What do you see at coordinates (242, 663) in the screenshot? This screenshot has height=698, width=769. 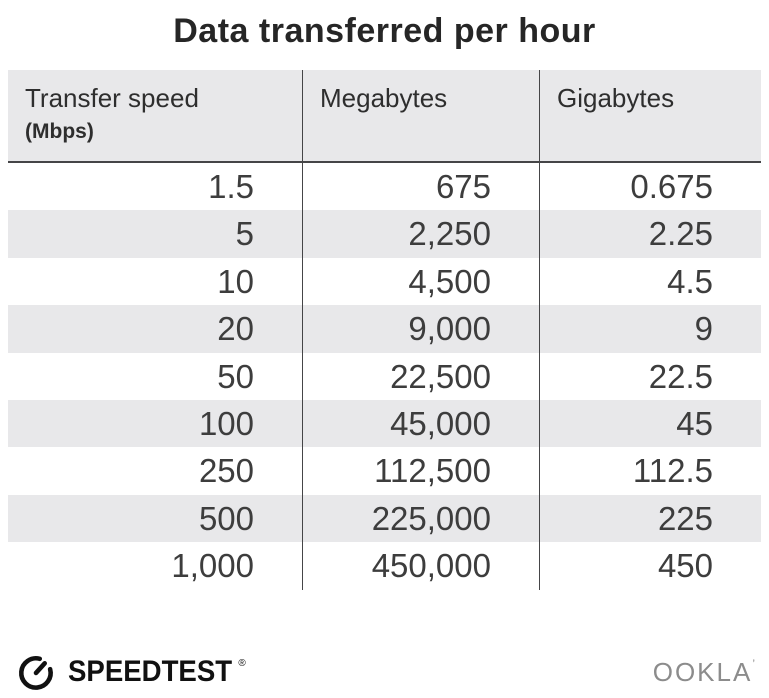 I see `registered-trademark-icon: ®` at bounding box center [242, 663].